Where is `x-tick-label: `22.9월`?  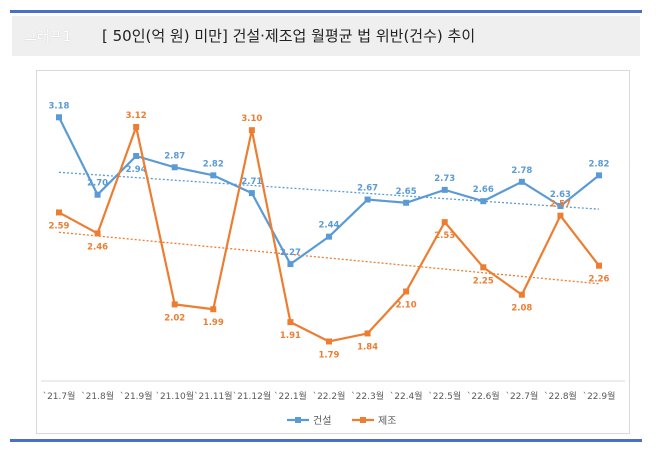 x-tick-label: `22.9월 is located at coordinates (599, 396).